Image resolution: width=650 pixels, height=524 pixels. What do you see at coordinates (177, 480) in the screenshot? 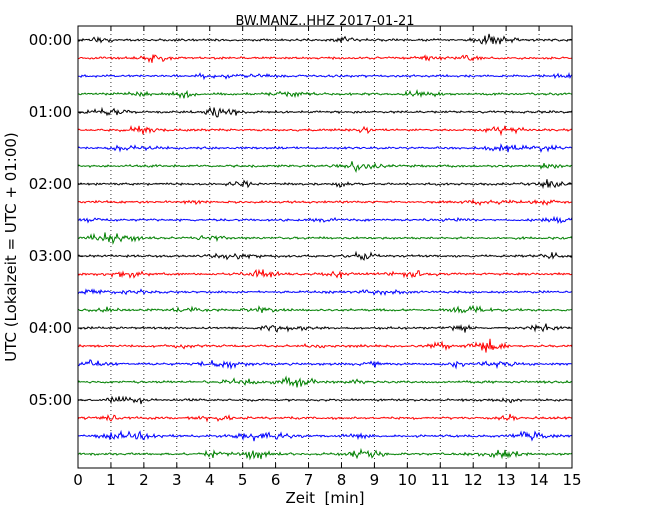
I see `x-tick-label: 3` at bounding box center [177, 480].